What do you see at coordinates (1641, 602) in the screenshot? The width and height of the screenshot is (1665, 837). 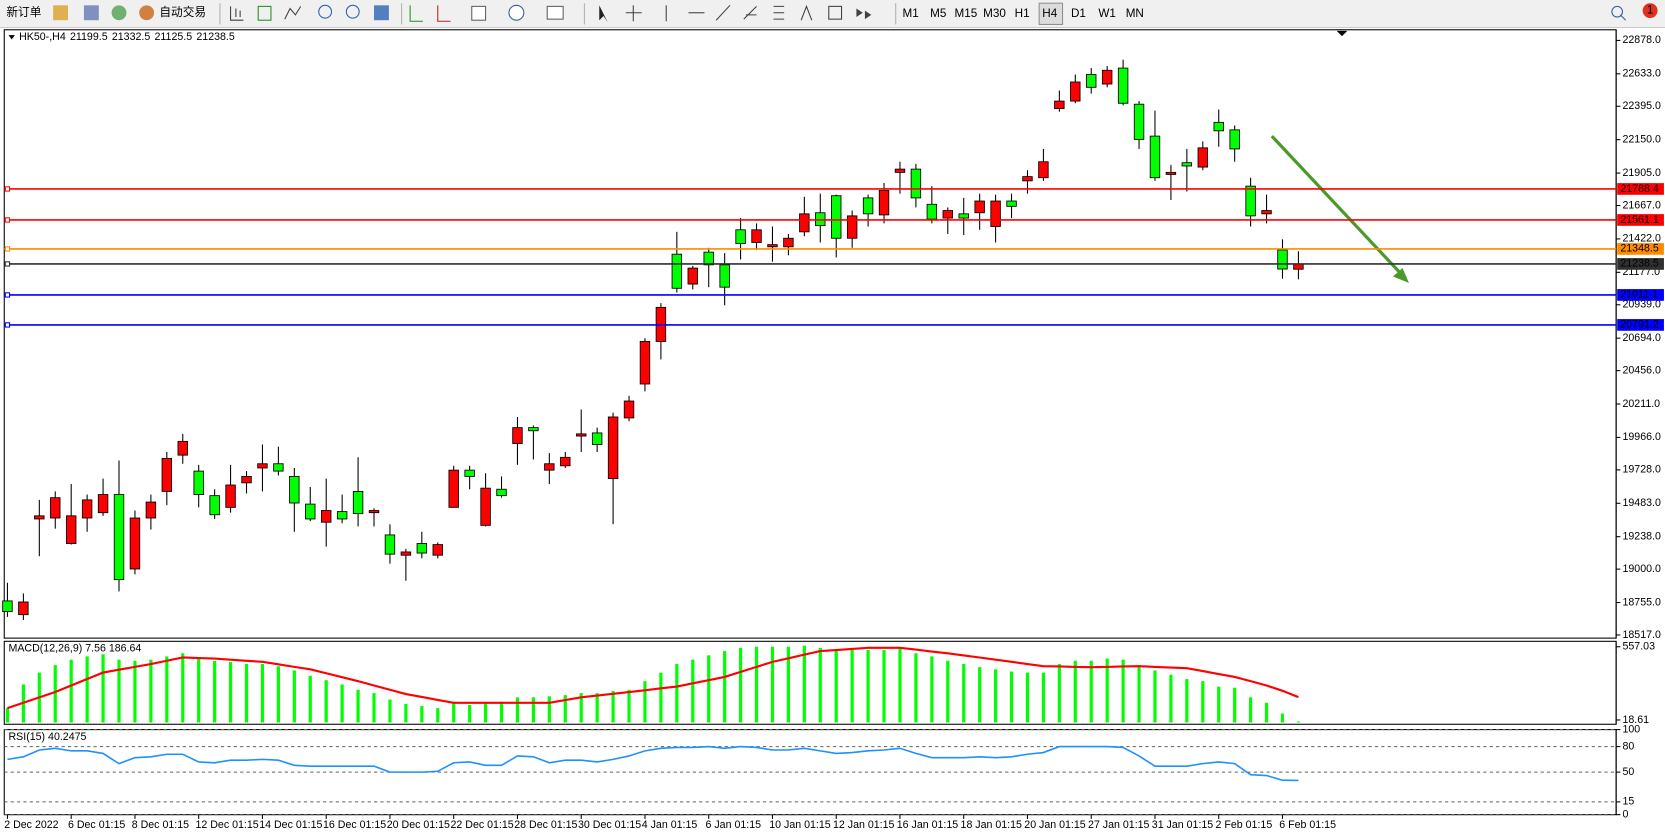 I see `y-tick-label: 18755.0` at bounding box center [1641, 602].